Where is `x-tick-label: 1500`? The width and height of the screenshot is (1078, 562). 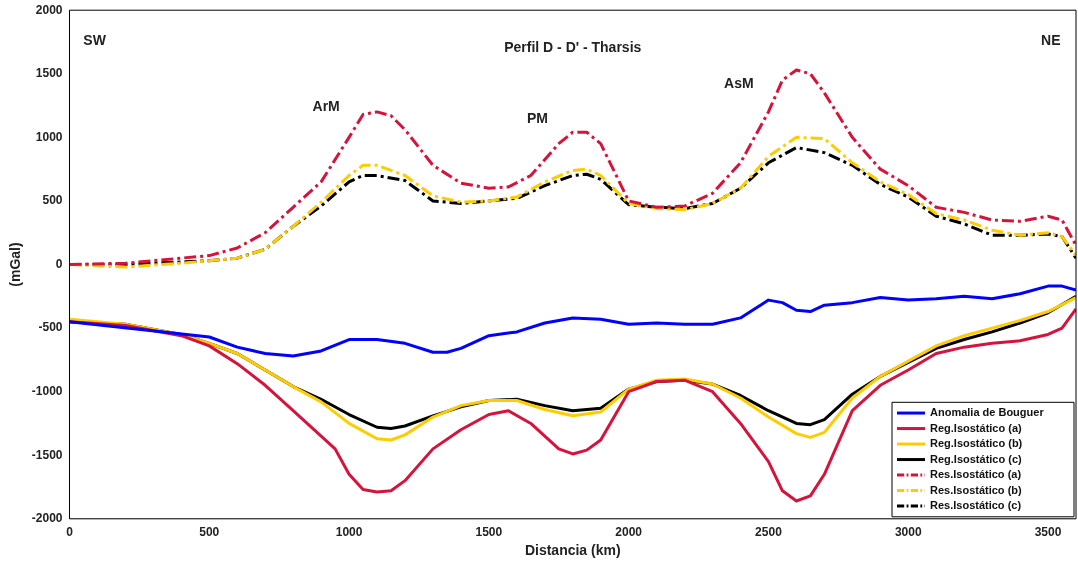 x-tick-label: 1500 is located at coordinates (489, 532).